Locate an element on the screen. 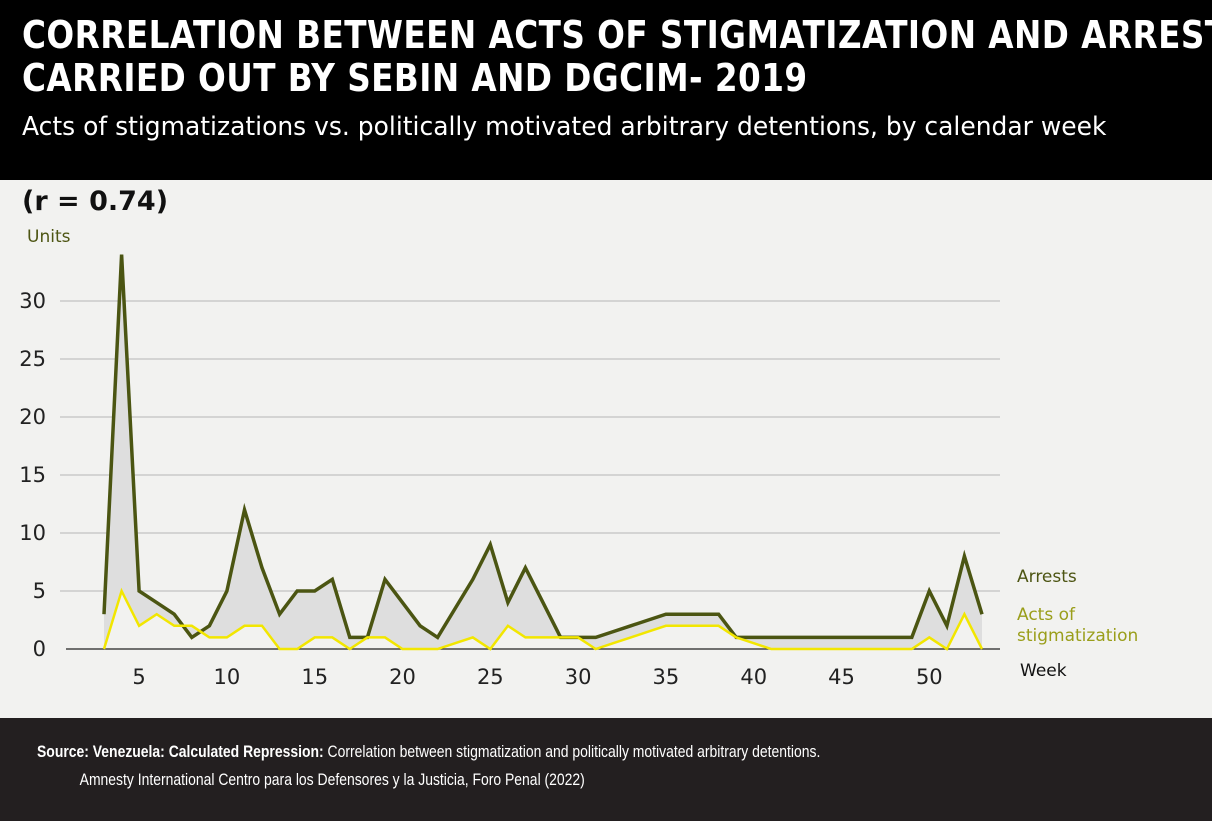 The width and height of the screenshot is (1212, 821). x-tick-label: 35 is located at coordinates (666, 677).